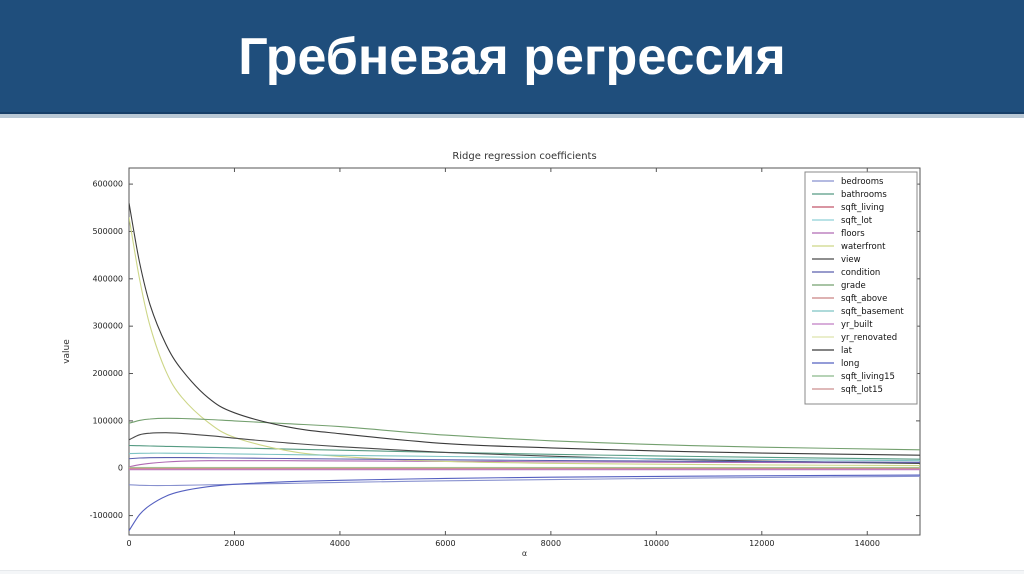  Describe the element at coordinates (107, 326) in the screenshot. I see `y-tick-label: 300000` at that location.